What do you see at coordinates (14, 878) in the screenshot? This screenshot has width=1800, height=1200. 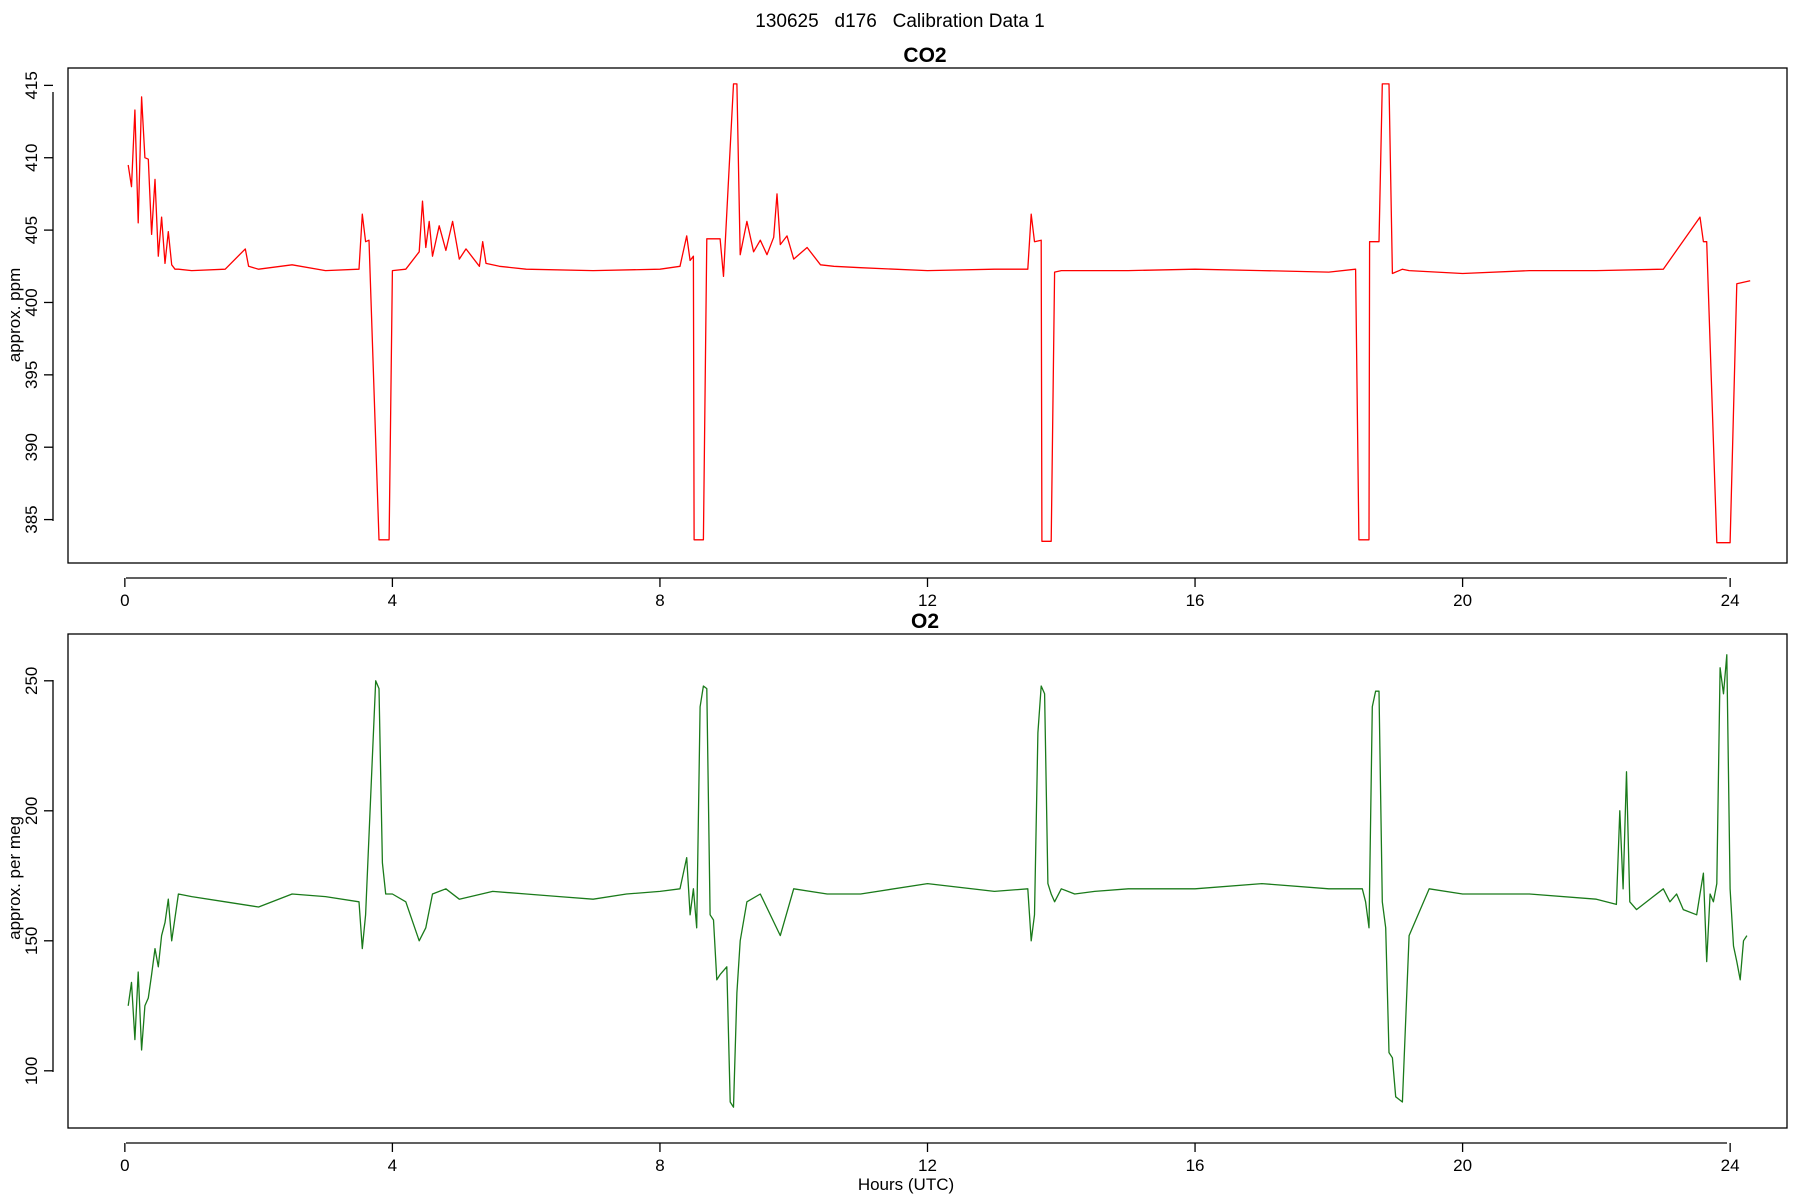 I see `o2-y-axis-label: approx. per meg` at bounding box center [14, 878].